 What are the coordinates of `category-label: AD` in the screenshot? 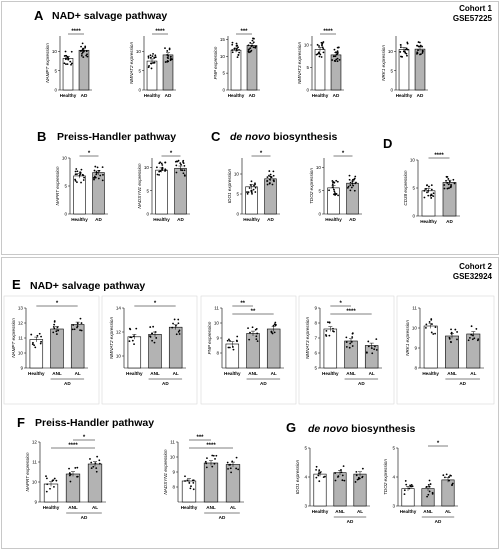 It's located at (98, 219).